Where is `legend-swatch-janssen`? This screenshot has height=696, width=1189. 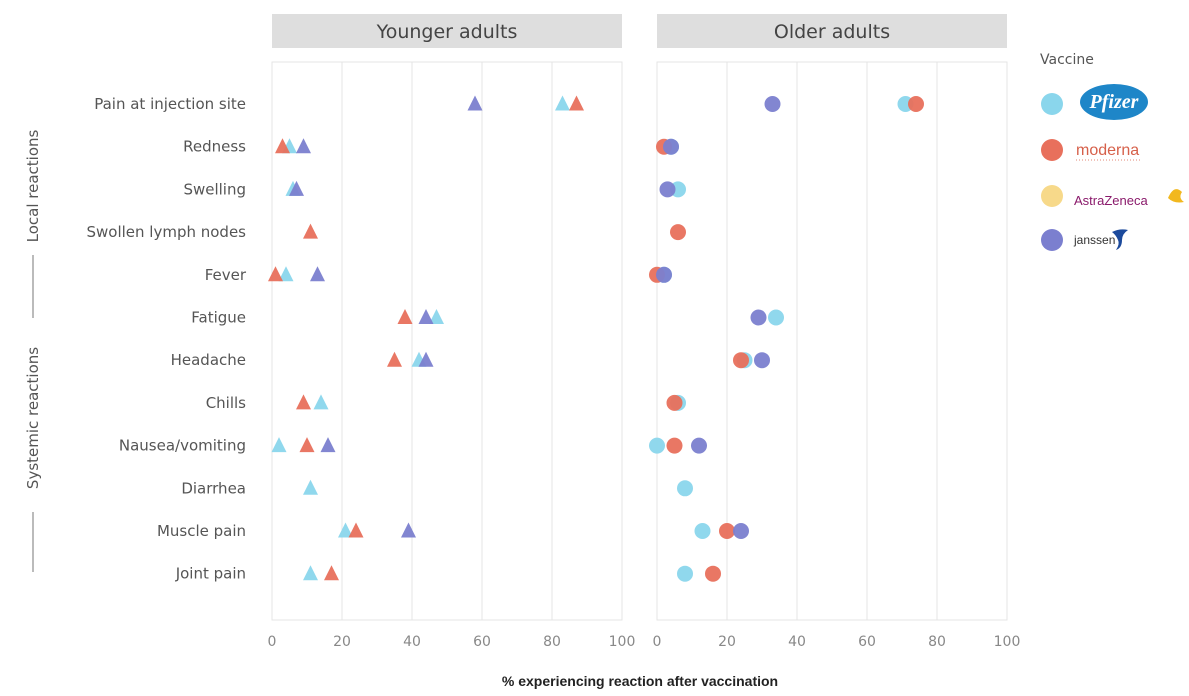
legend-swatch-janssen is located at coordinates (1052, 240).